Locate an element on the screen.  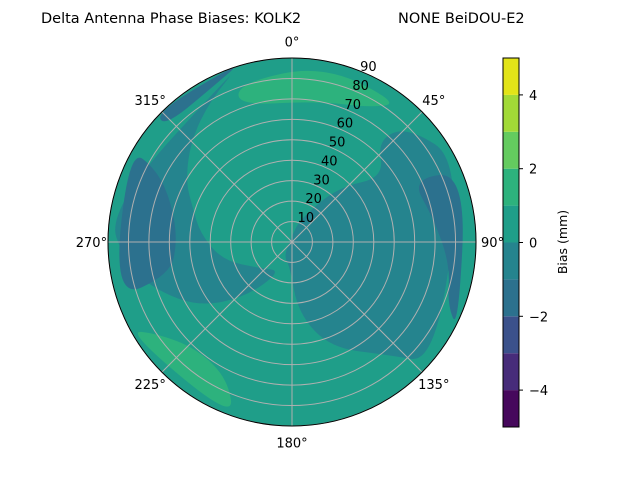
colorbar: −4 −2 0 2 4 is located at coordinates (525, 242).